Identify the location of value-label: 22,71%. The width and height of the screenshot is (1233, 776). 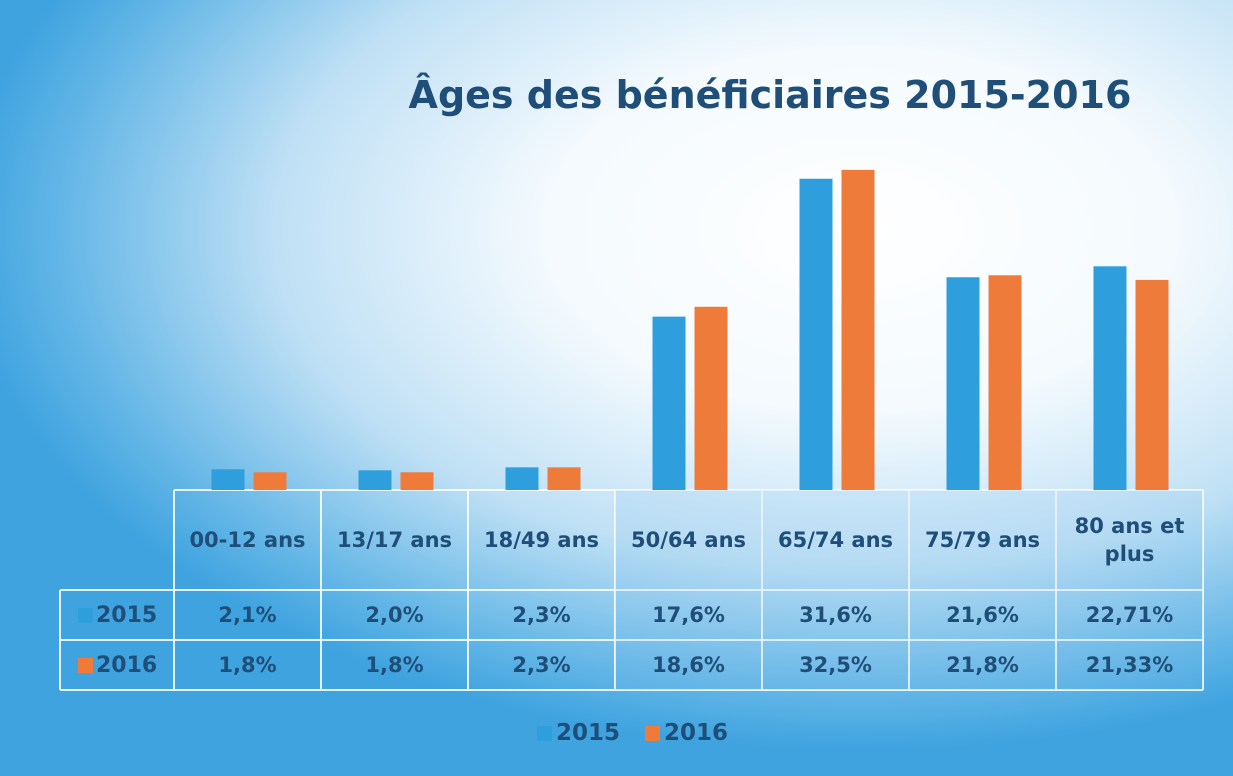
(1129, 615).